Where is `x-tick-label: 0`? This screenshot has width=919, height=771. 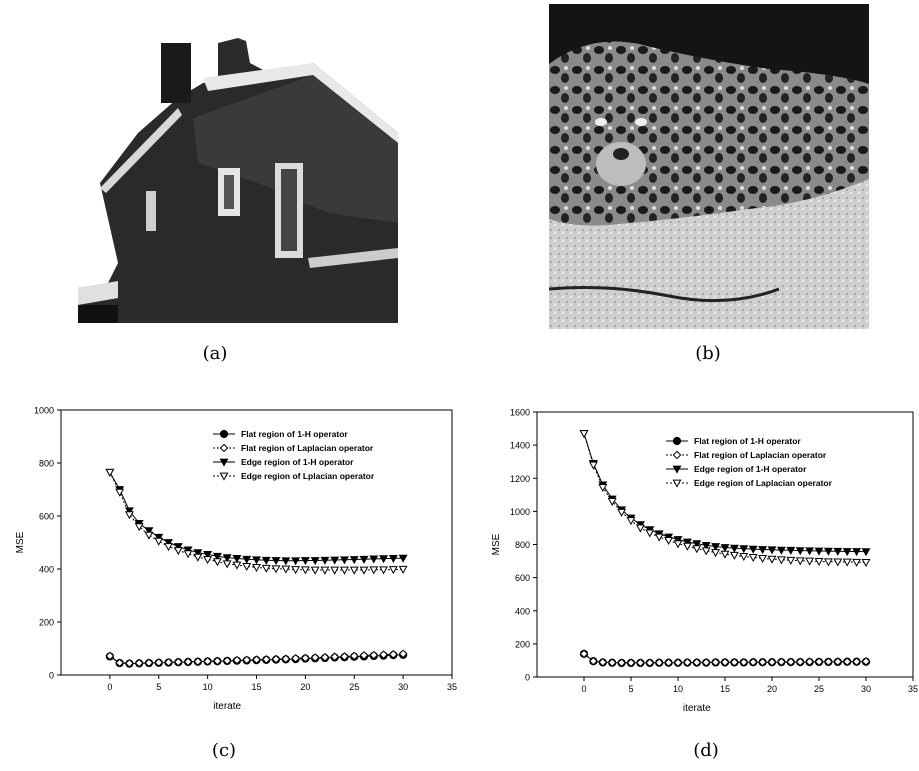 x-tick-label: 0 is located at coordinates (583, 689).